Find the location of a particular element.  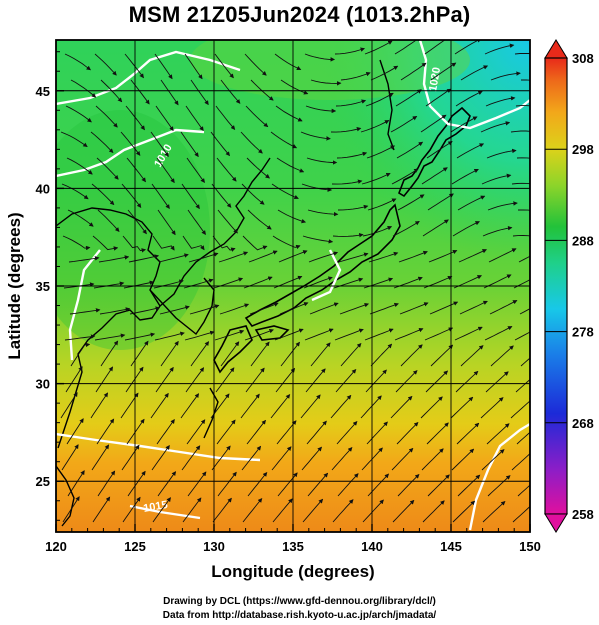

colorbar-tick-label: 268 is located at coordinates (583, 423).